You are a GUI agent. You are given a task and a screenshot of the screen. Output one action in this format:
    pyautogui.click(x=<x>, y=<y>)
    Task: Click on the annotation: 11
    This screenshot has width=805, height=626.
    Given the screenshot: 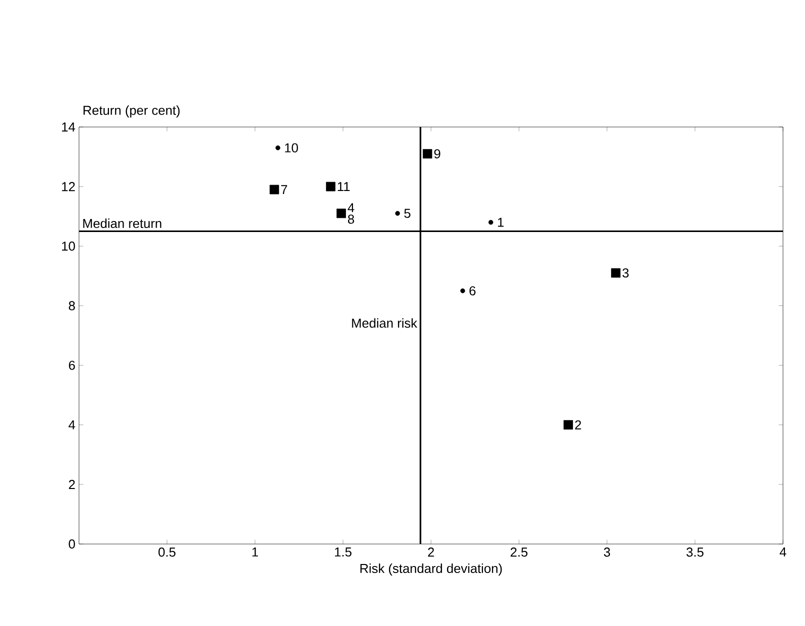 What is the action you would take?
    pyautogui.click(x=344, y=187)
    